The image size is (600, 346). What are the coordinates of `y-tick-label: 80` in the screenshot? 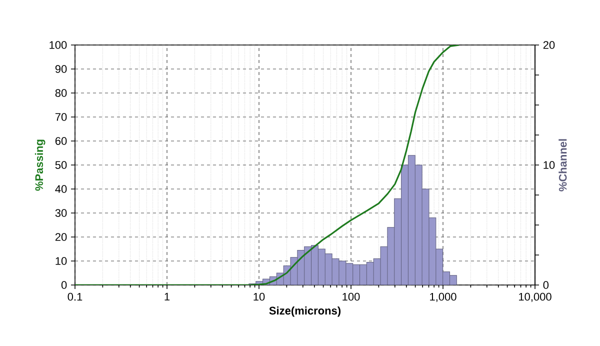 It's located at (61, 93).